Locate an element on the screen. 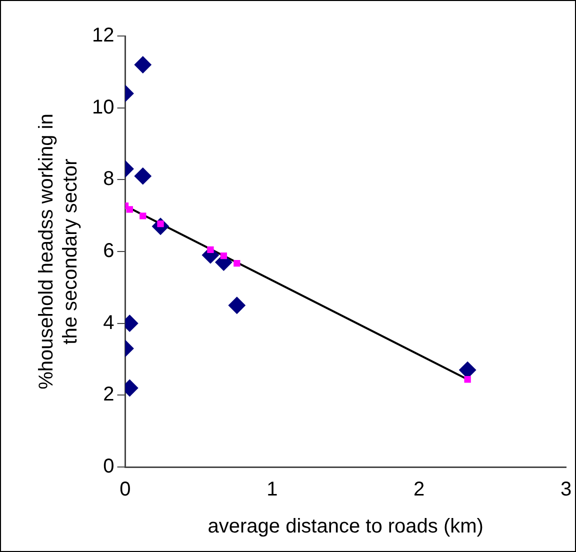 The height and width of the screenshot is (552, 576). y-tick-label: 4 is located at coordinates (108, 323).